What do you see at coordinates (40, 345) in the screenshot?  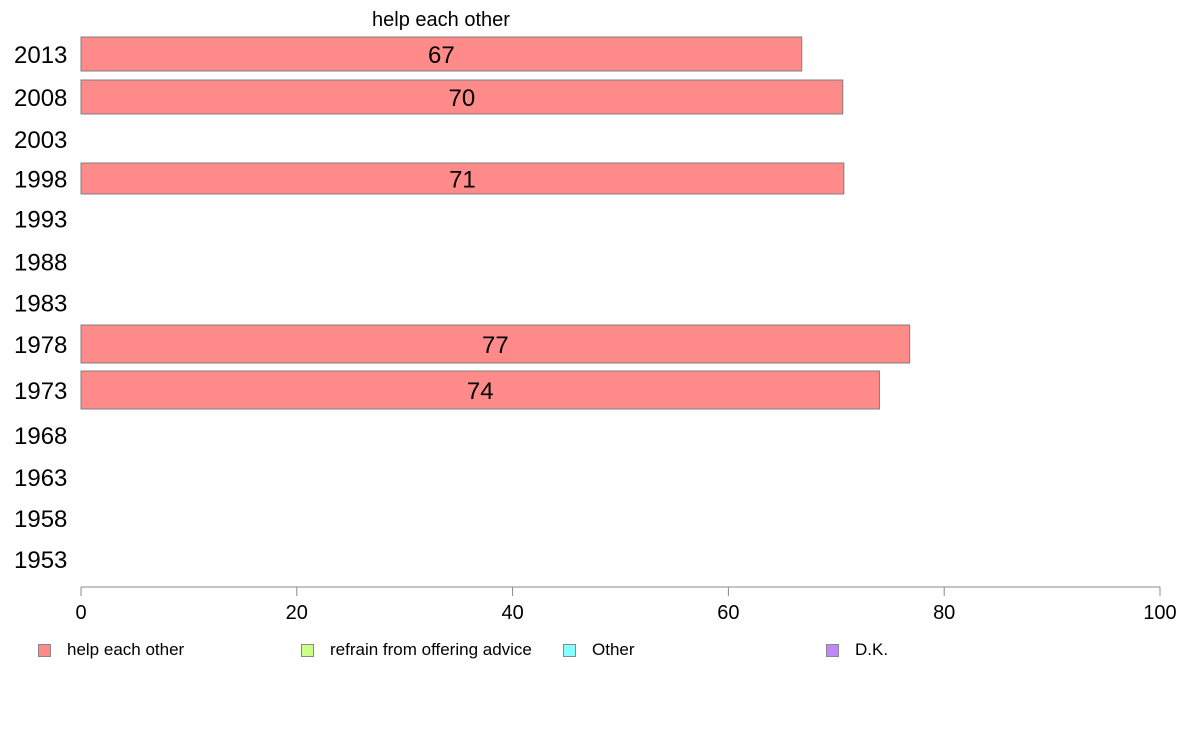 I see `category-label: 1978` at bounding box center [40, 345].